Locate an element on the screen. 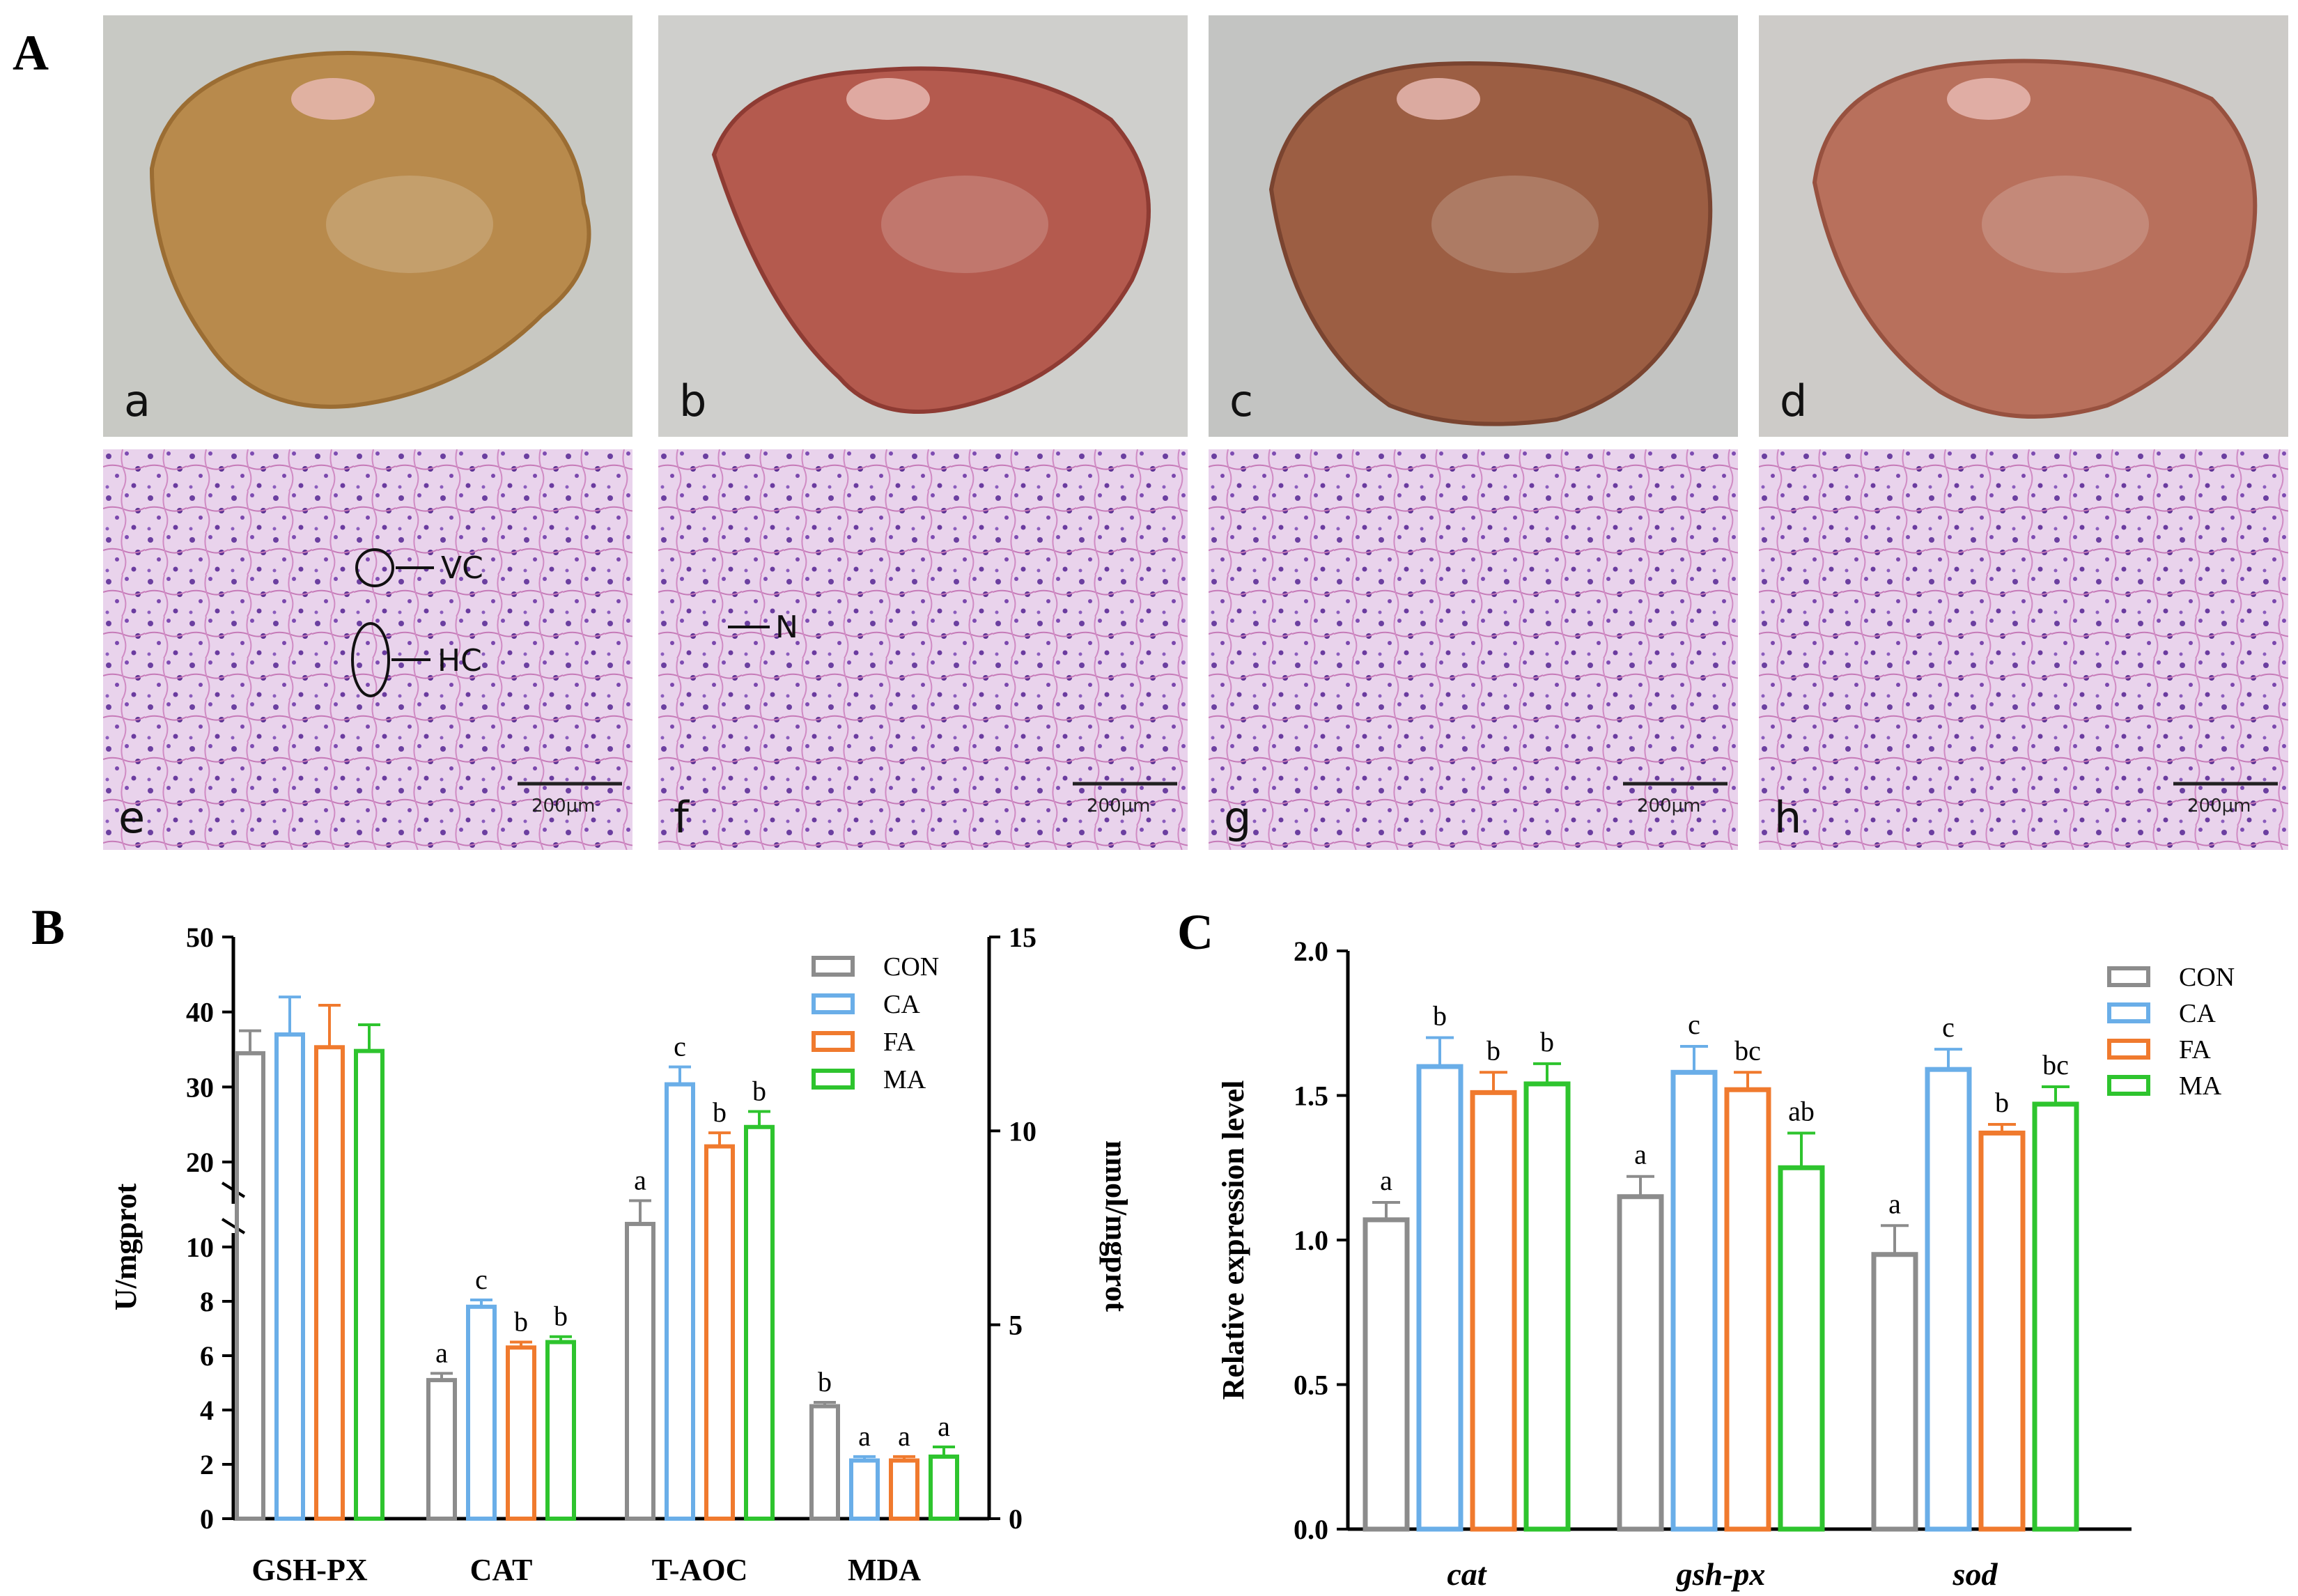 This screenshot has height=1596, width=2298. hc-label: HC is located at coordinates (460, 661).